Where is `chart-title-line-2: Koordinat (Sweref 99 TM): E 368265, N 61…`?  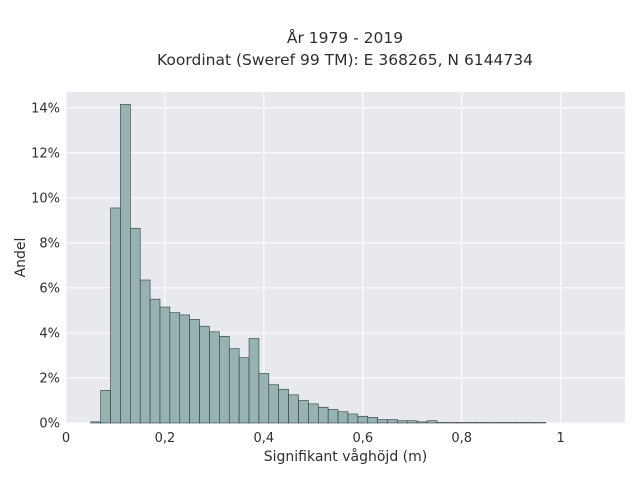
chart-title-line-2: Koordinat (Sweref 99 TM): E 368265, N 61… is located at coordinates (345, 60).